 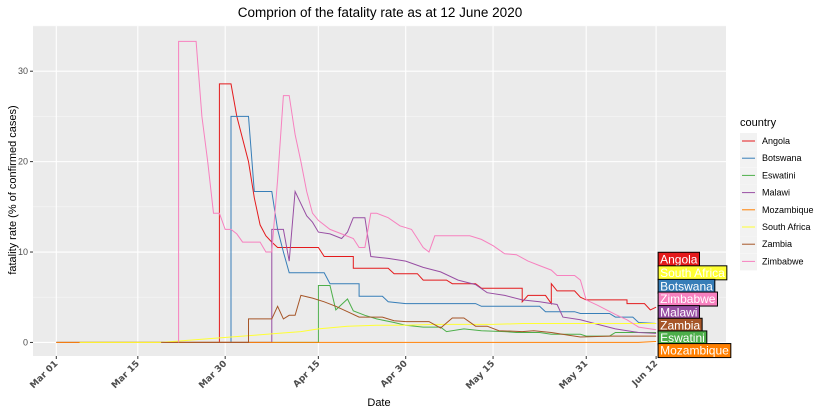 I want to click on legend-title: country, so click(x=758, y=123).